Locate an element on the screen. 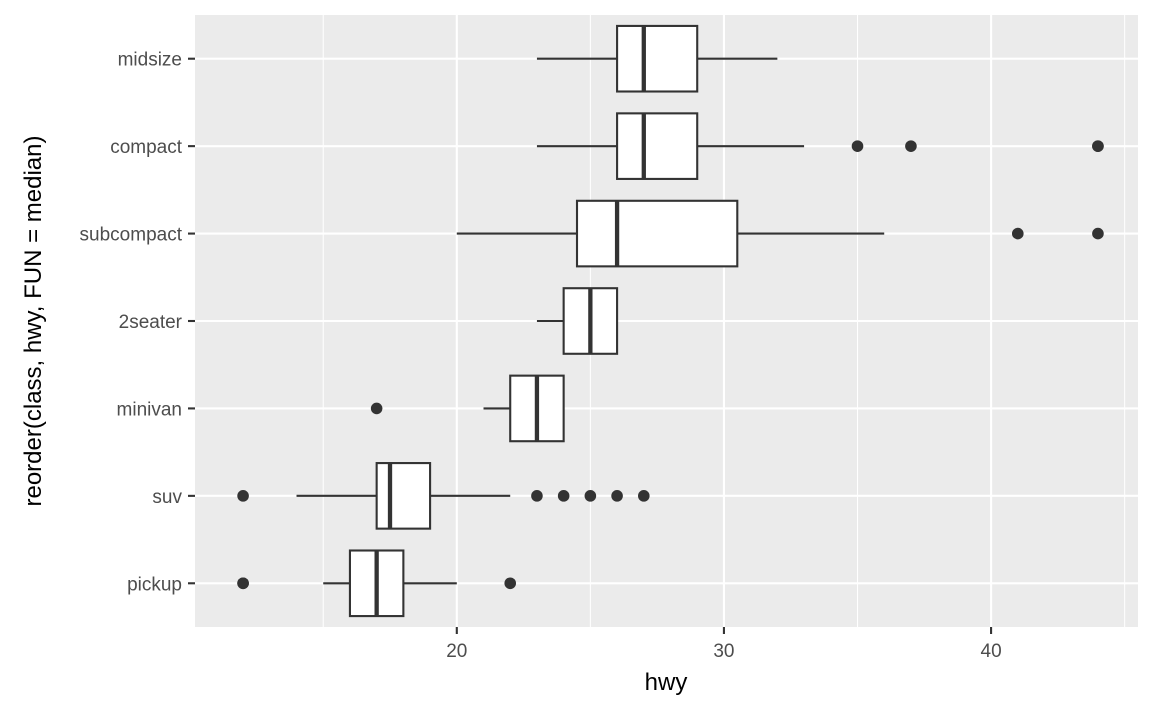 The image size is (1152, 711). box-group-pickup is located at coordinates (377, 583).